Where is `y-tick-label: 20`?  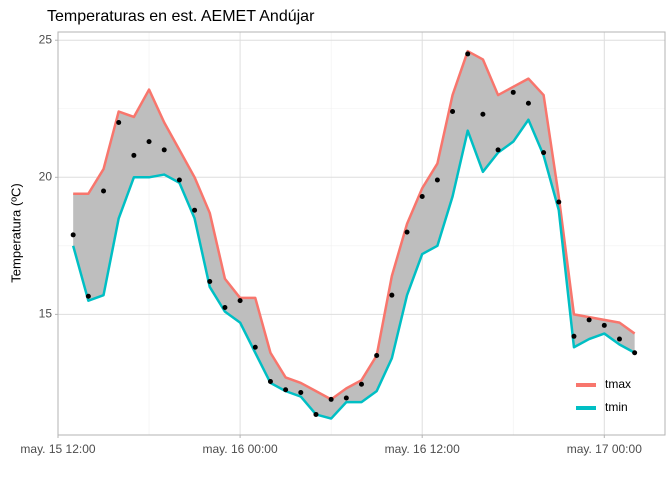
y-tick-label: 20 is located at coordinates (46, 176).